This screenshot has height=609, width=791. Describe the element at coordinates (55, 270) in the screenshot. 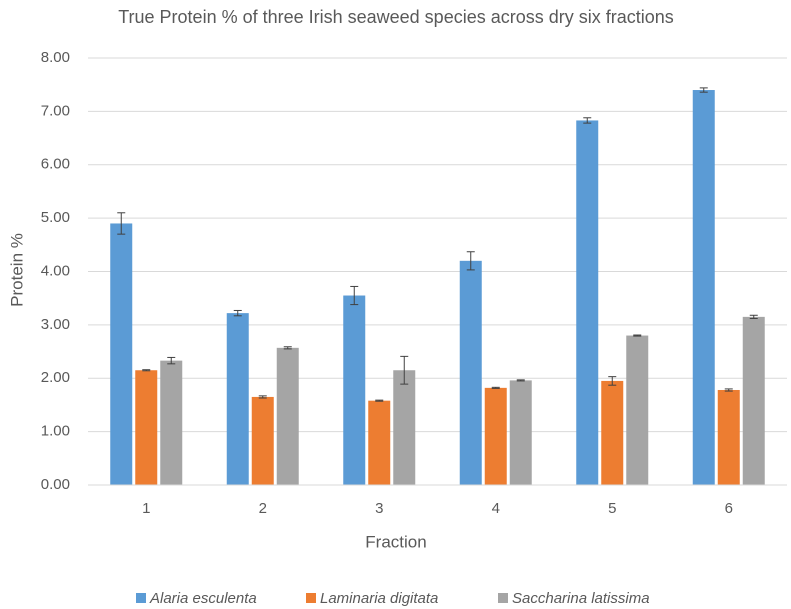

I see `y-tick-label: 4.00` at that location.